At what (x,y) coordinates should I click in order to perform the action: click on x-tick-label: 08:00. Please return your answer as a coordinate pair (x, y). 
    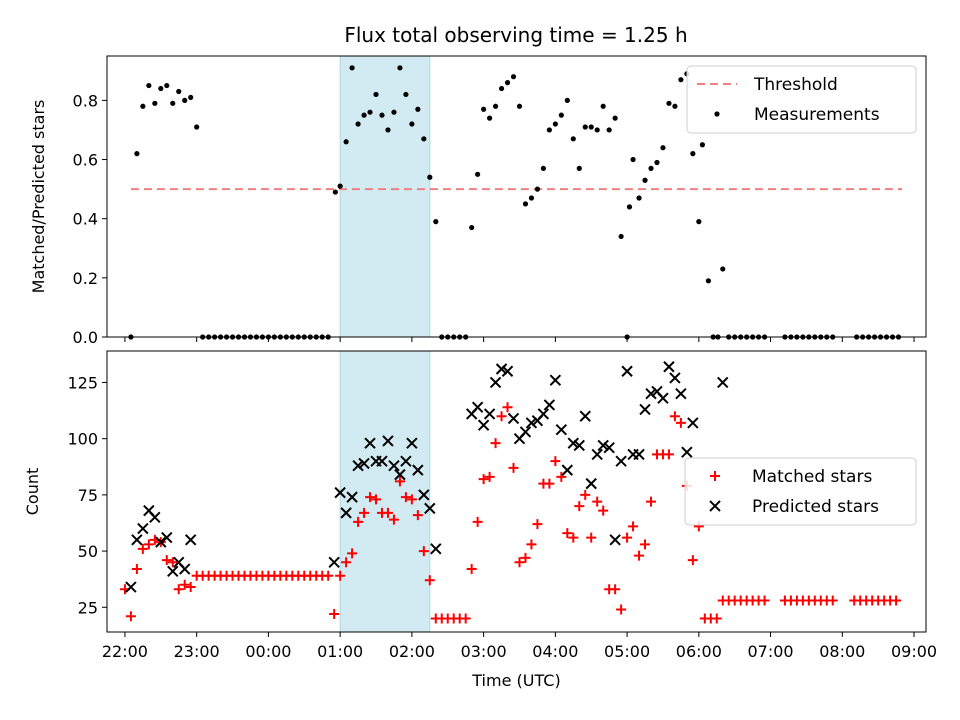
    Looking at the image, I should click on (842, 651).